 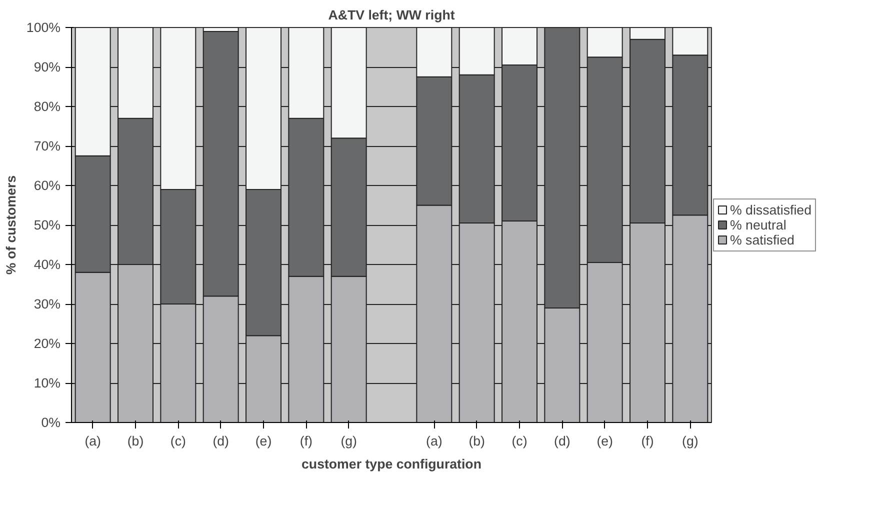 I want to click on y-tick-label: 90%, so click(x=47, y=67).